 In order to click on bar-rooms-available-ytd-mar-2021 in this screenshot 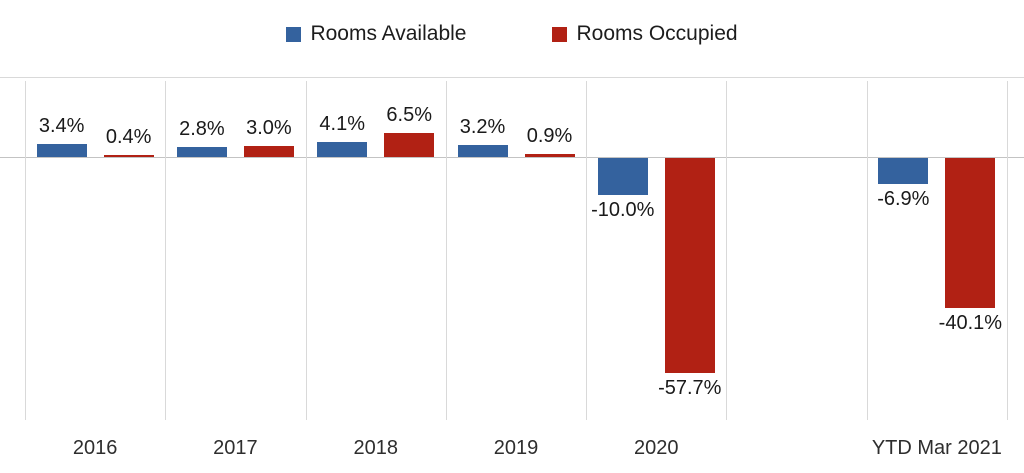, I will do `click(903, 171)`.